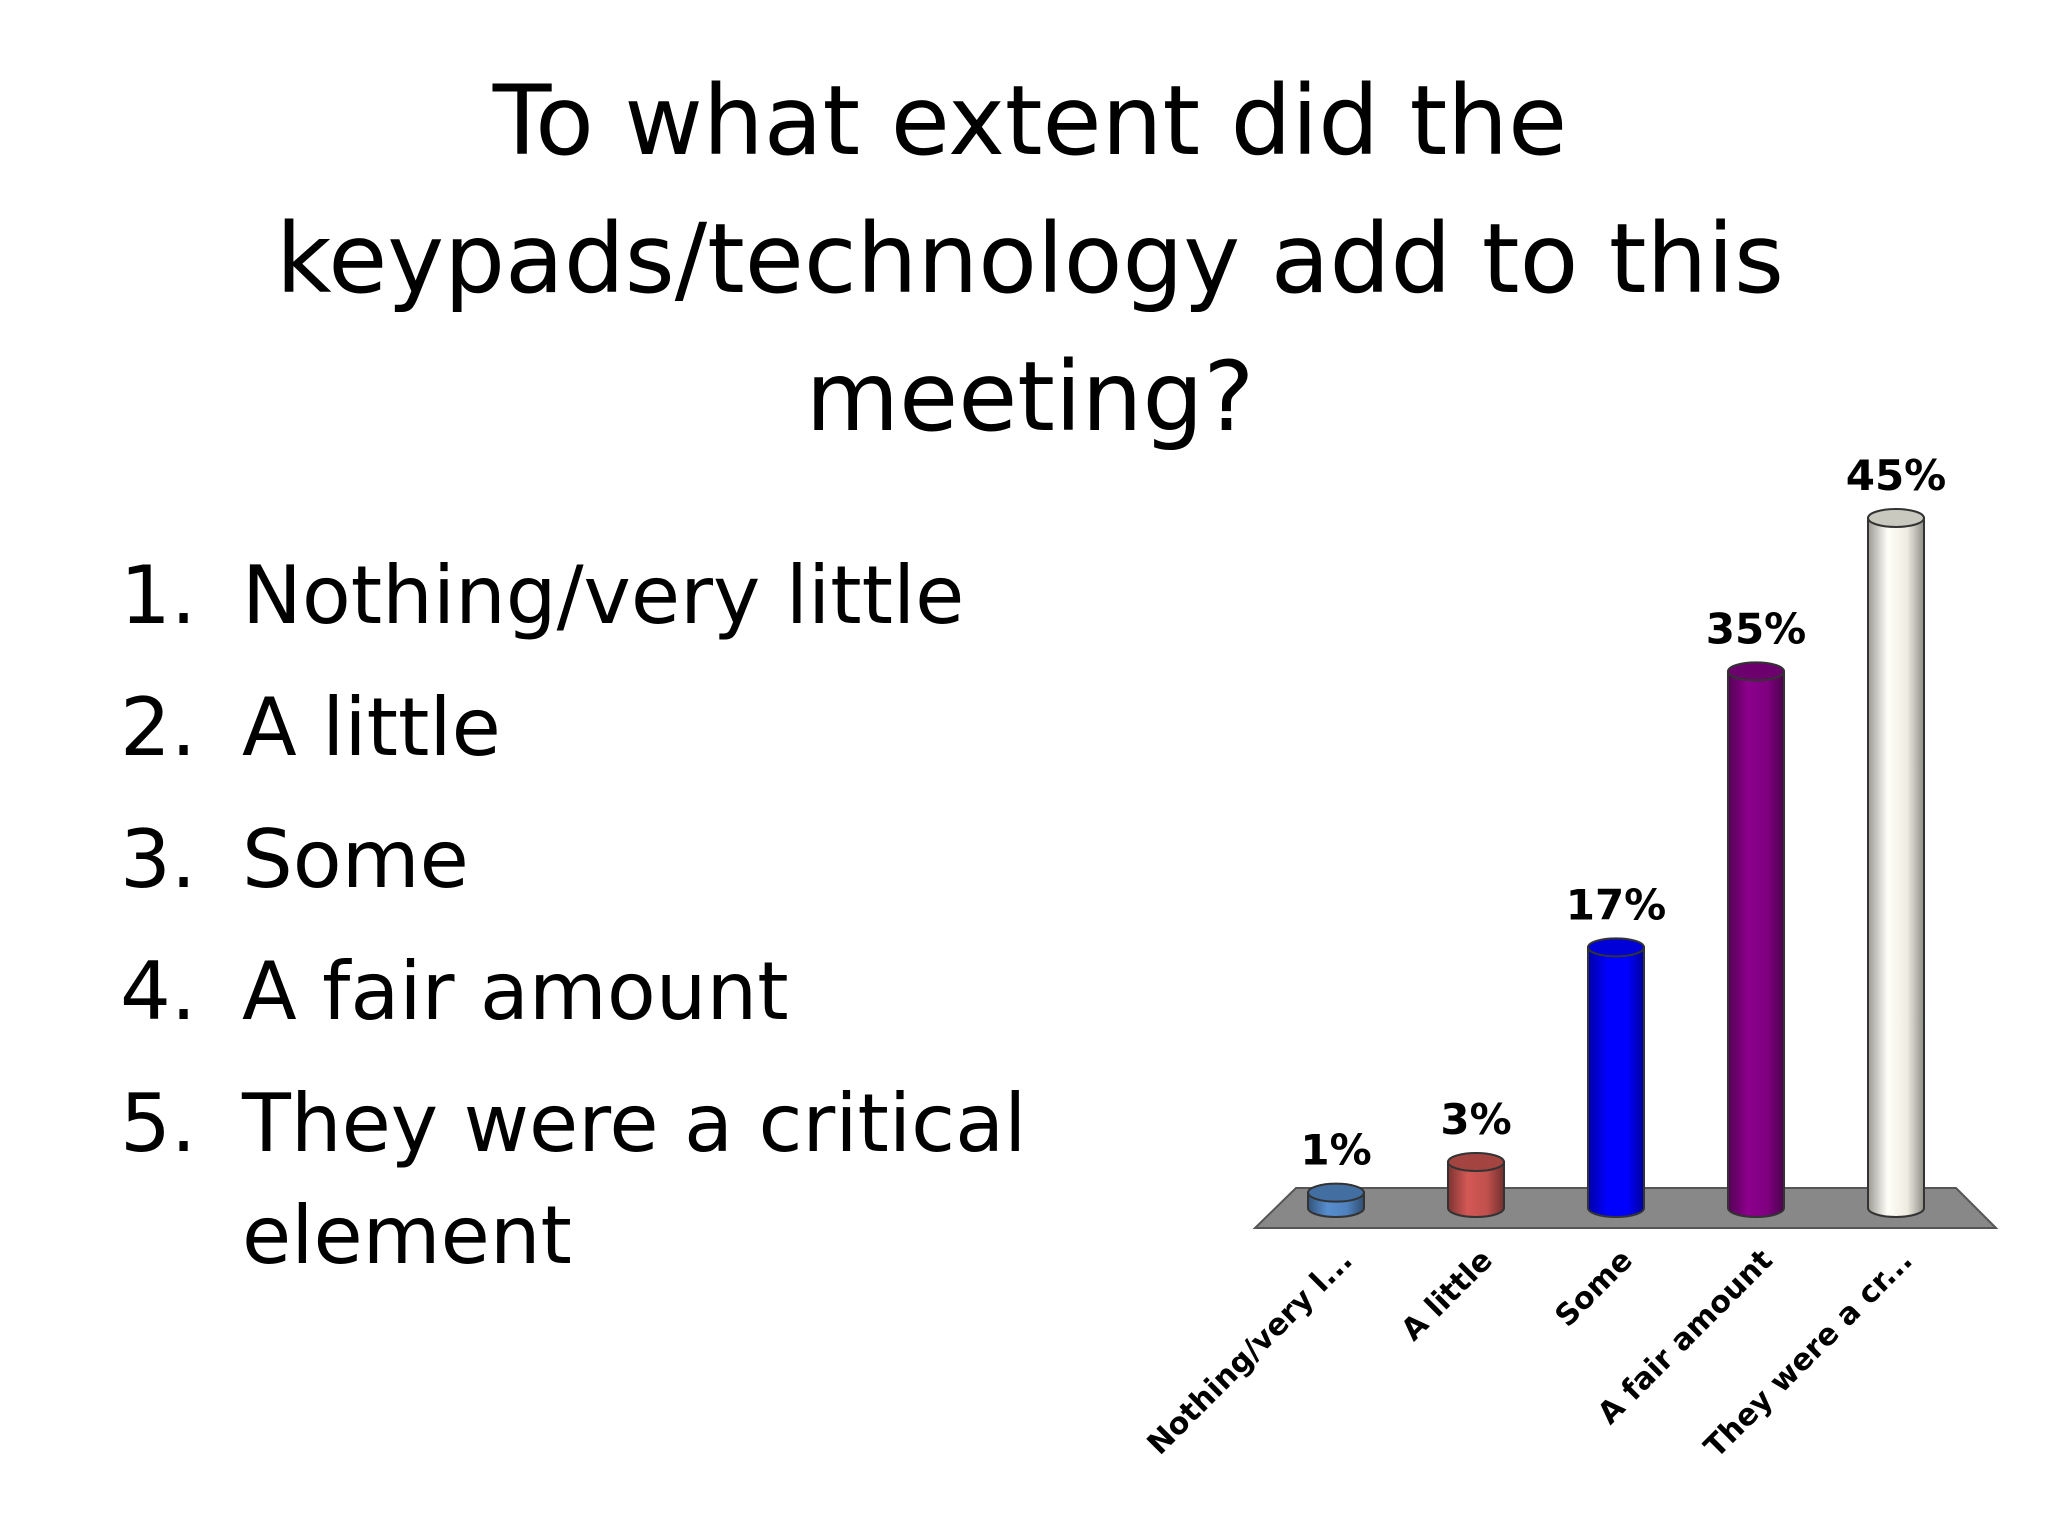 The image size is (2048, 1536). I want to click on data-label: 1%, so click(1335, 1150).